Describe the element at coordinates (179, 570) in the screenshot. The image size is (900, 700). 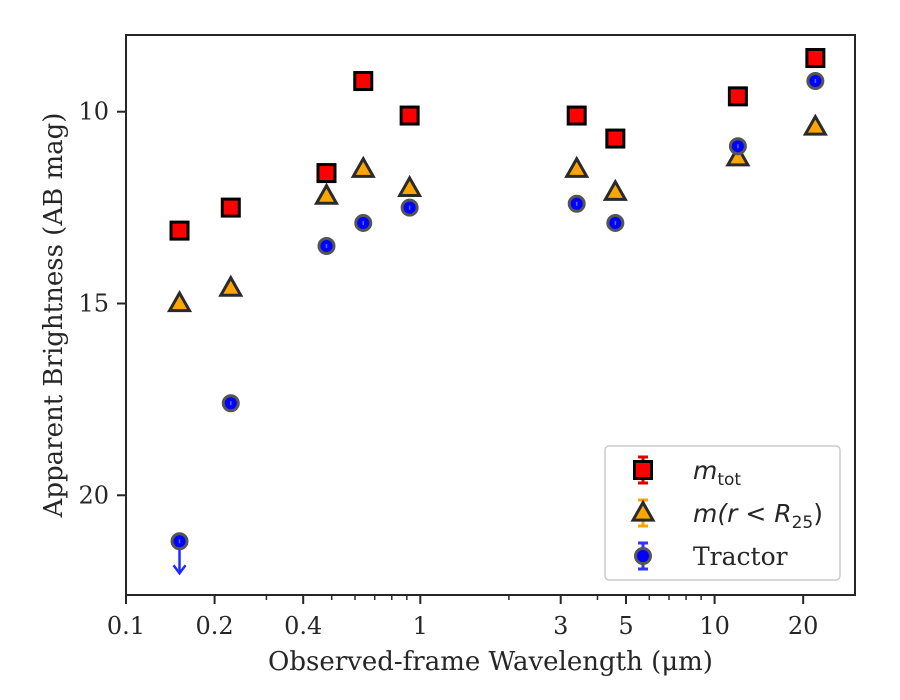
I see `upper-limit-arrowhead` at that location.